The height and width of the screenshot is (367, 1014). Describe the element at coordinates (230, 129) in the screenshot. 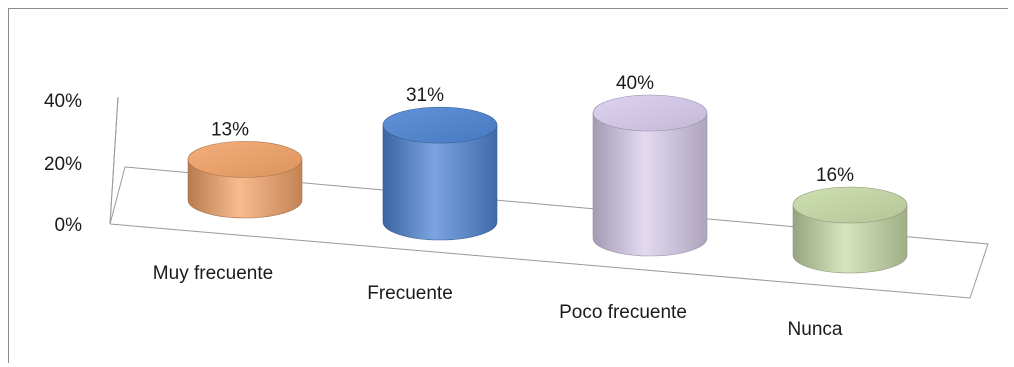

I see `data-label: 13%` at that location.